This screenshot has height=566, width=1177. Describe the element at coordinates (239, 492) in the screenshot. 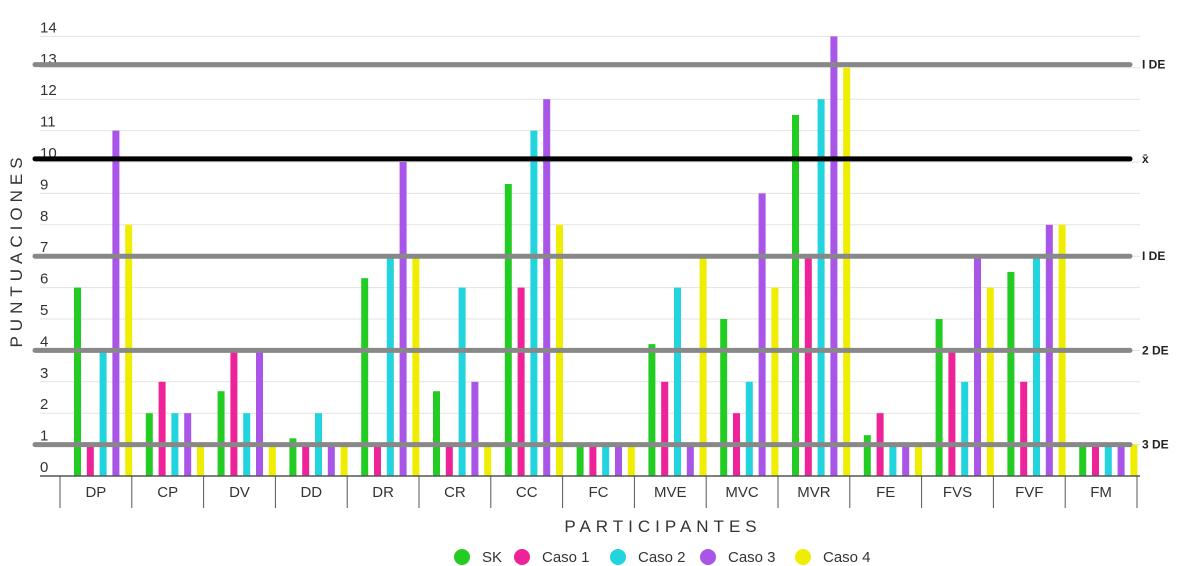

I see `category-label: DV` at that location.